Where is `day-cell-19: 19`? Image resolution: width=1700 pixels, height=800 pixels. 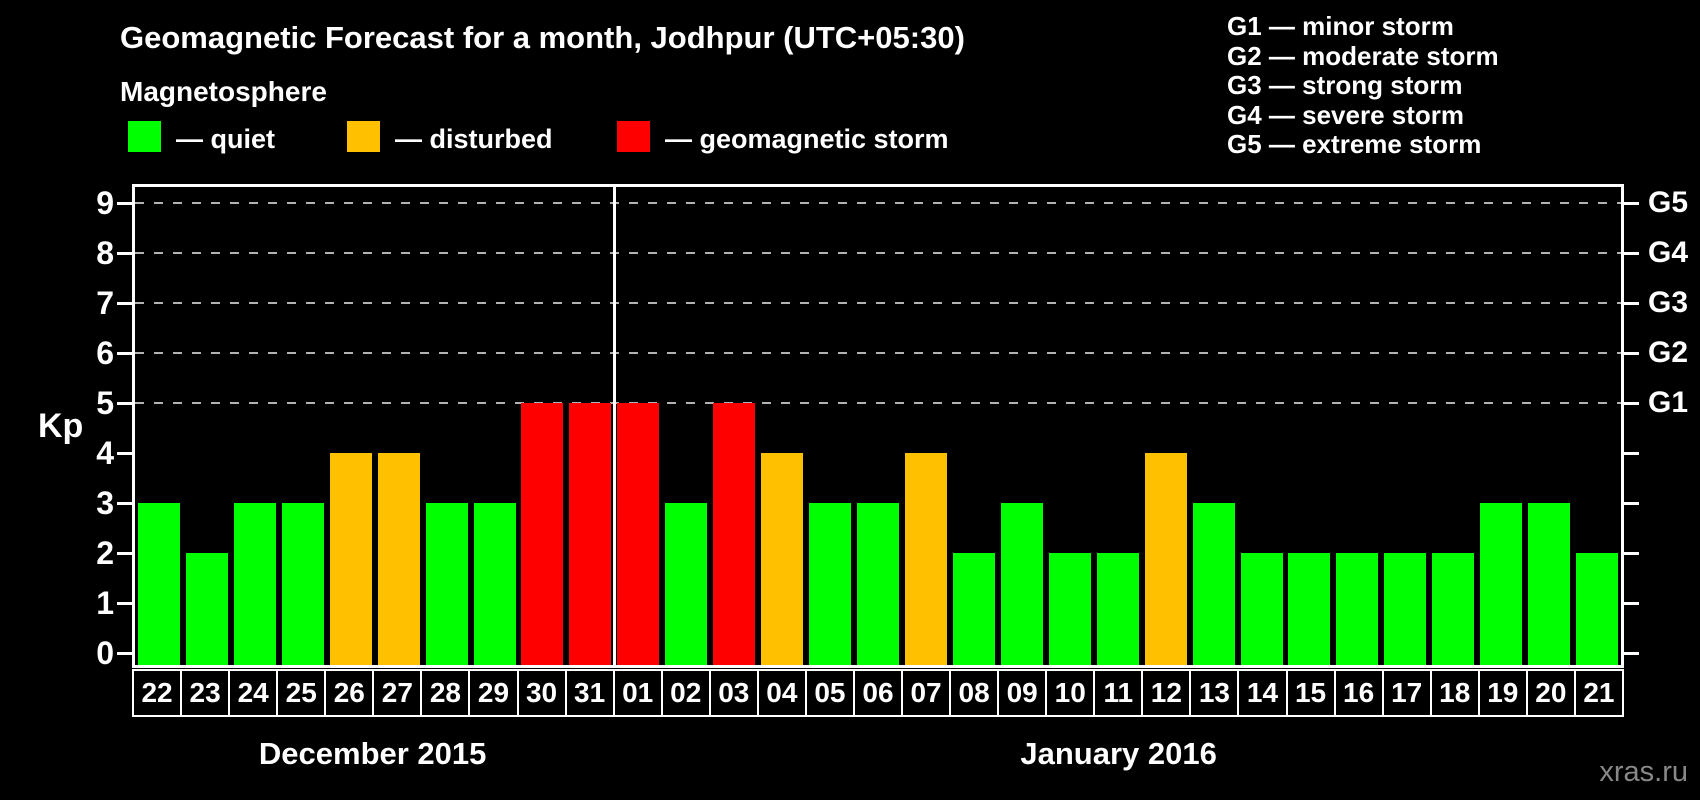
day-cell-19: 19 is located at coordinates (1502, 693).